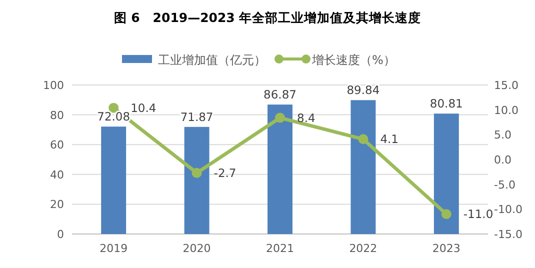 Image resolution: width=535 pixels, height=268 pixels. Describe the element at coordinates (196, 248) in the screenshot. I see `x-tick-label: 2020` at that location.